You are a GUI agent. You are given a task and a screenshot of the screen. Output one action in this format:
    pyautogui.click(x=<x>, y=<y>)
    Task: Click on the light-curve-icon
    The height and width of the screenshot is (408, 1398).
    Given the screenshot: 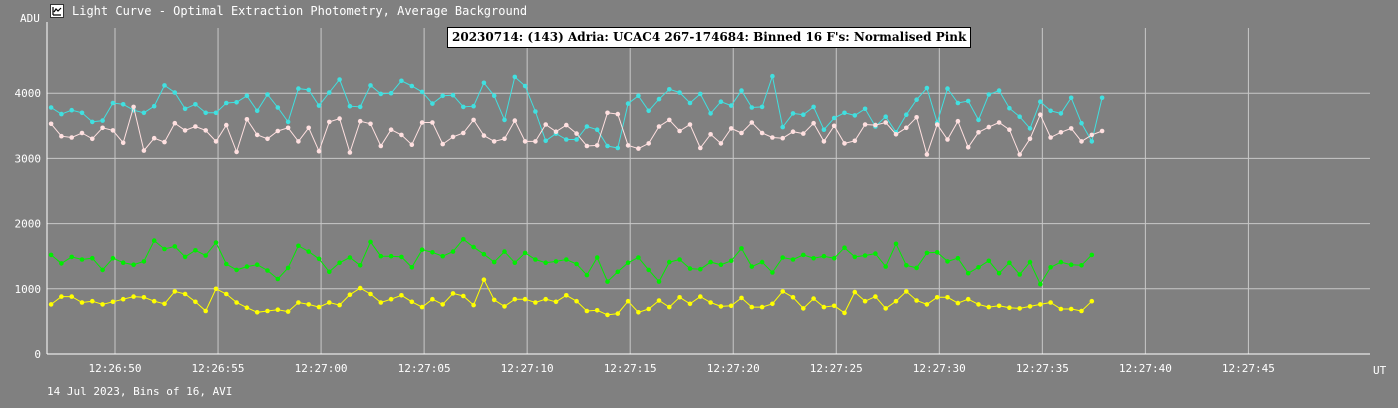 What is the action you would take?
    pyautogui.click(x=57, y=11)
    